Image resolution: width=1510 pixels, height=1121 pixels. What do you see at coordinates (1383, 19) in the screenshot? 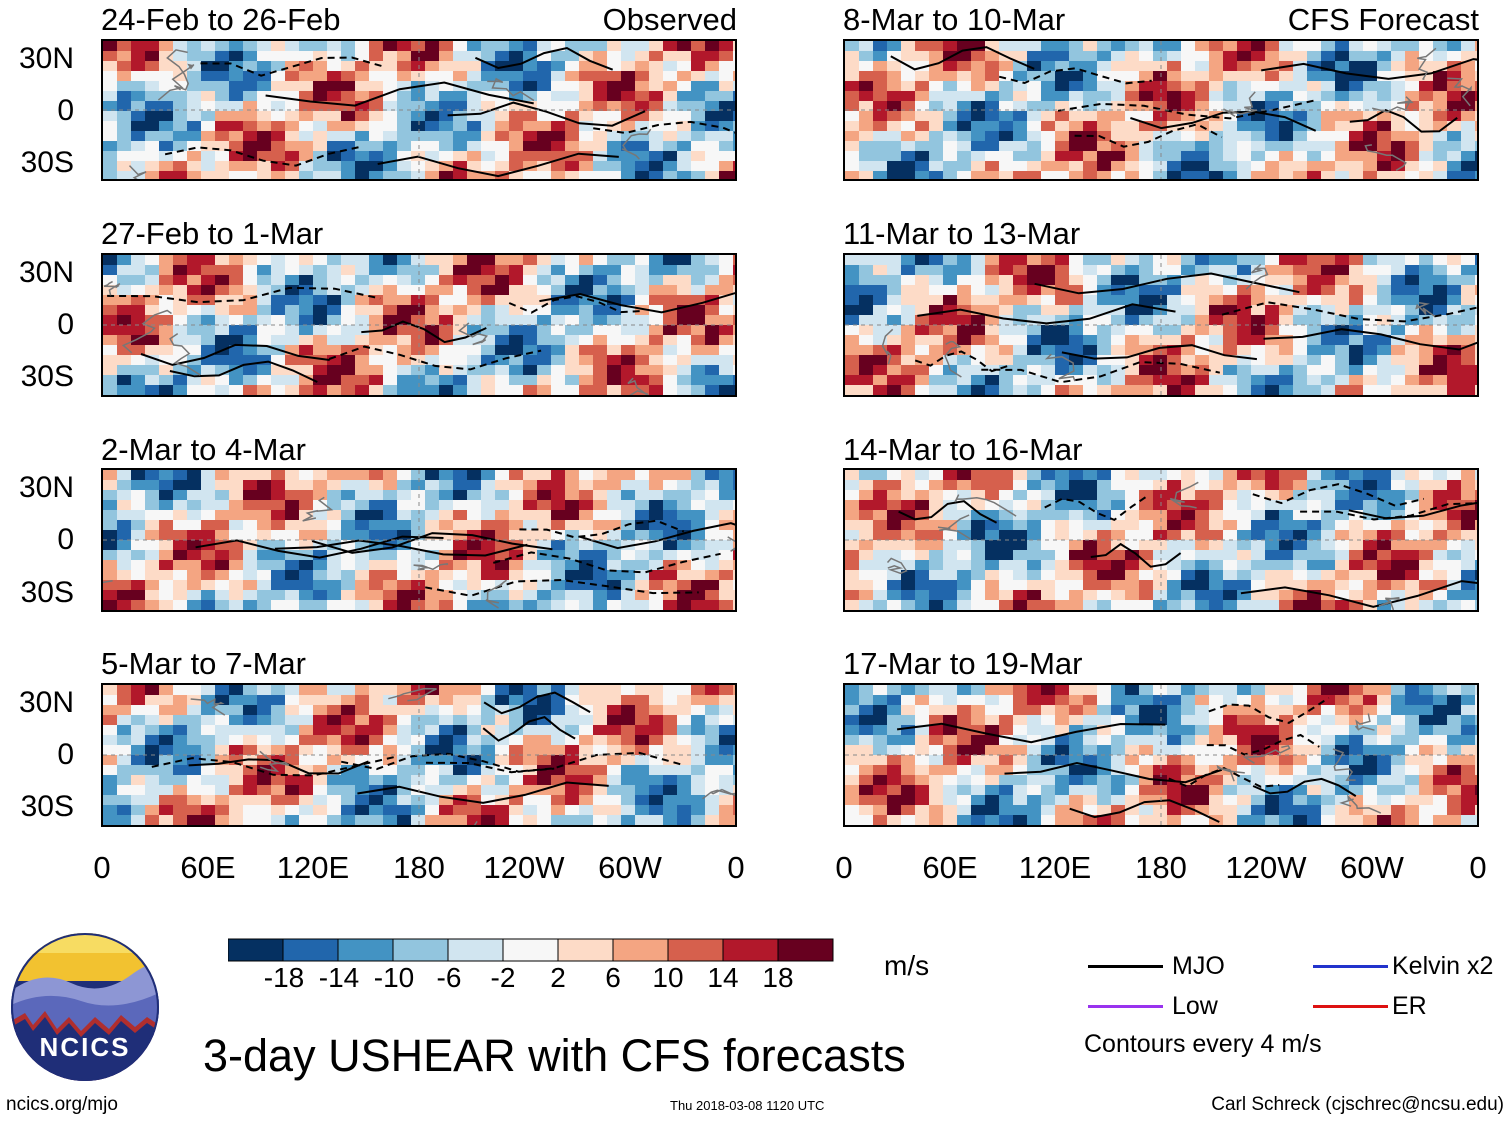
I see `cfs-forecast-label: CFS Forecast` at bounding box center [1383, 19].